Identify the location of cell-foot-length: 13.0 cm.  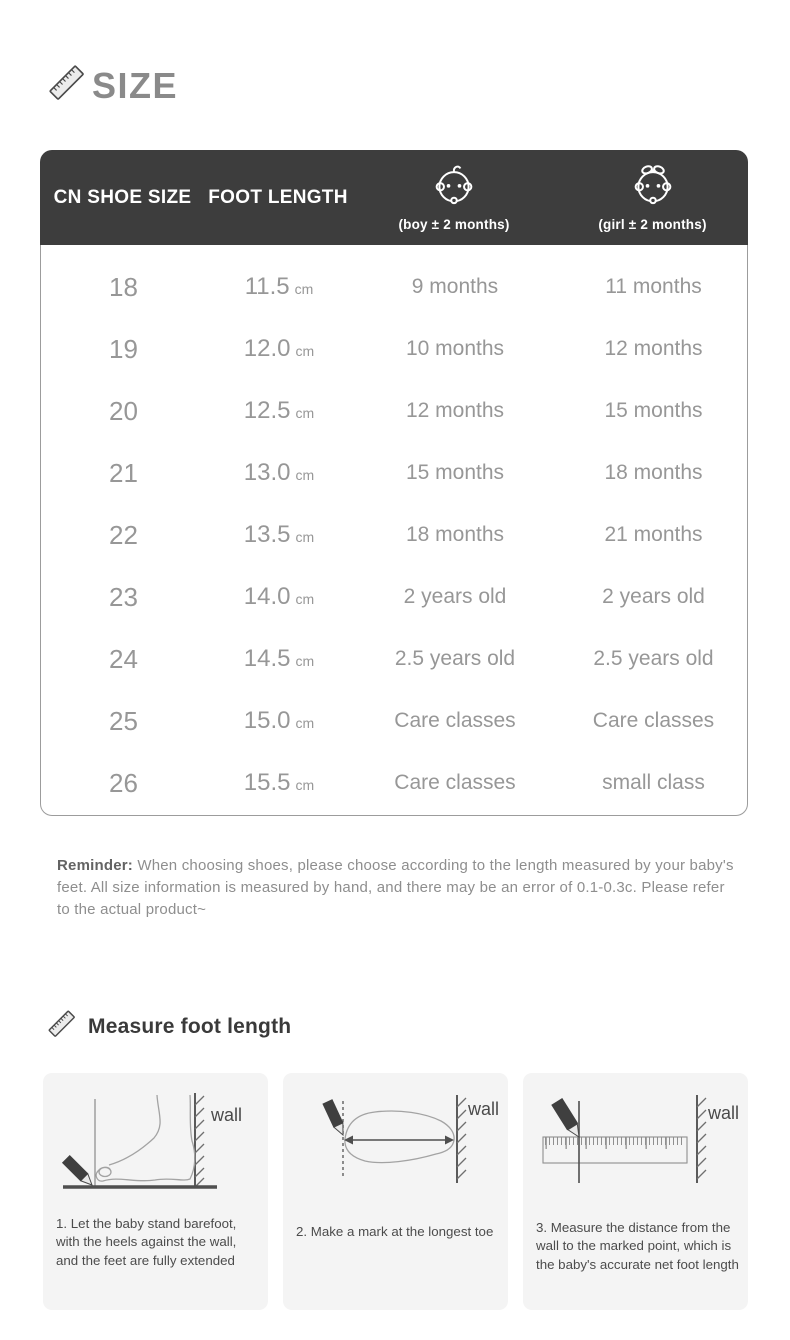
(279, 472).